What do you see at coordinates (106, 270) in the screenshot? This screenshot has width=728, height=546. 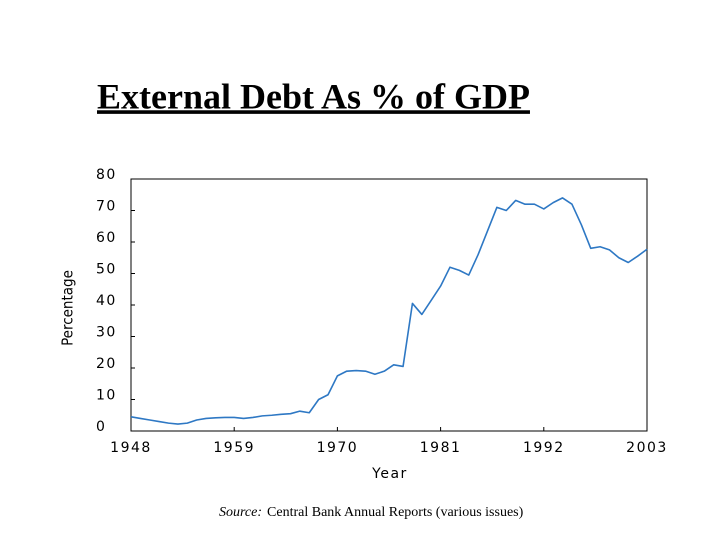 I see `y-tick-label: 50` at bounding box center [106, 270].